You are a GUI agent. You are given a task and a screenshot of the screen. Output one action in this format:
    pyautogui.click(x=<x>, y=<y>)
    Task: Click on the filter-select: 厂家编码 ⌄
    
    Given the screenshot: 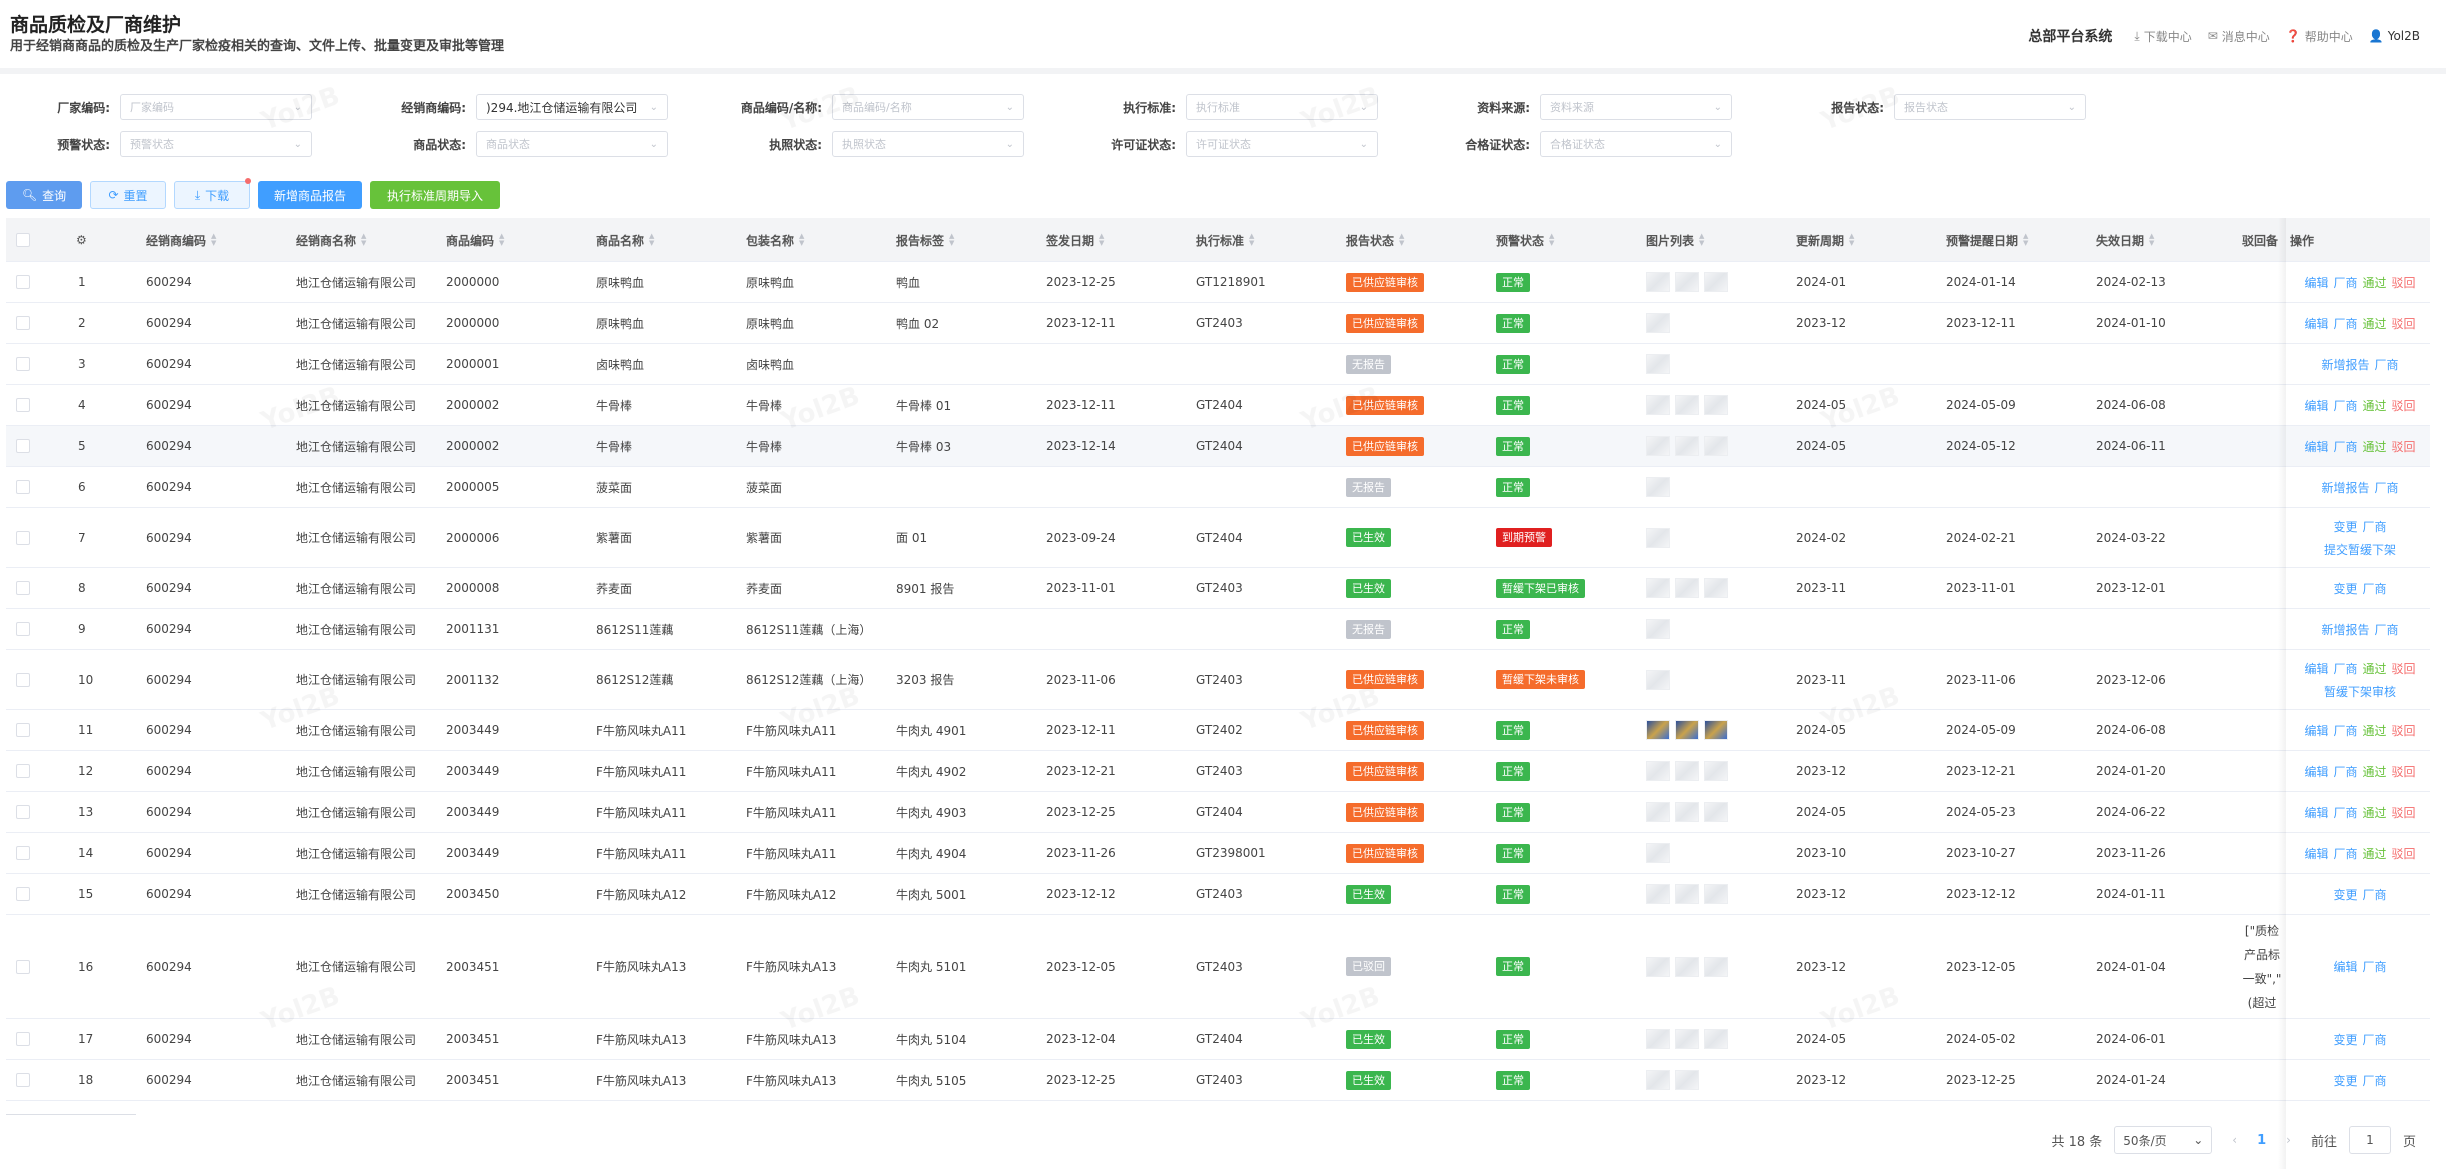 What is the action you would take?
    pyautogui.click(x=216, y=107)
    